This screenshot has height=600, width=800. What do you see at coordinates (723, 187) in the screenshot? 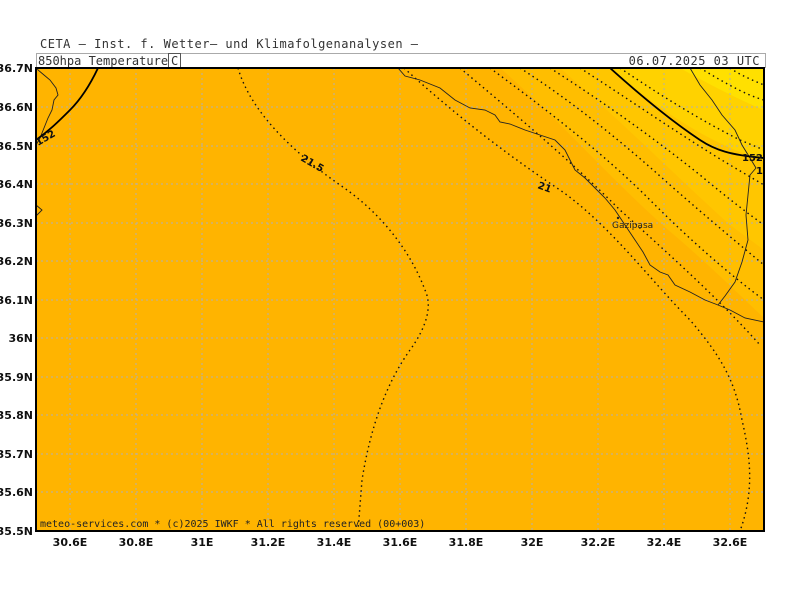
I see `border-line` at bounding box center [723, 187].